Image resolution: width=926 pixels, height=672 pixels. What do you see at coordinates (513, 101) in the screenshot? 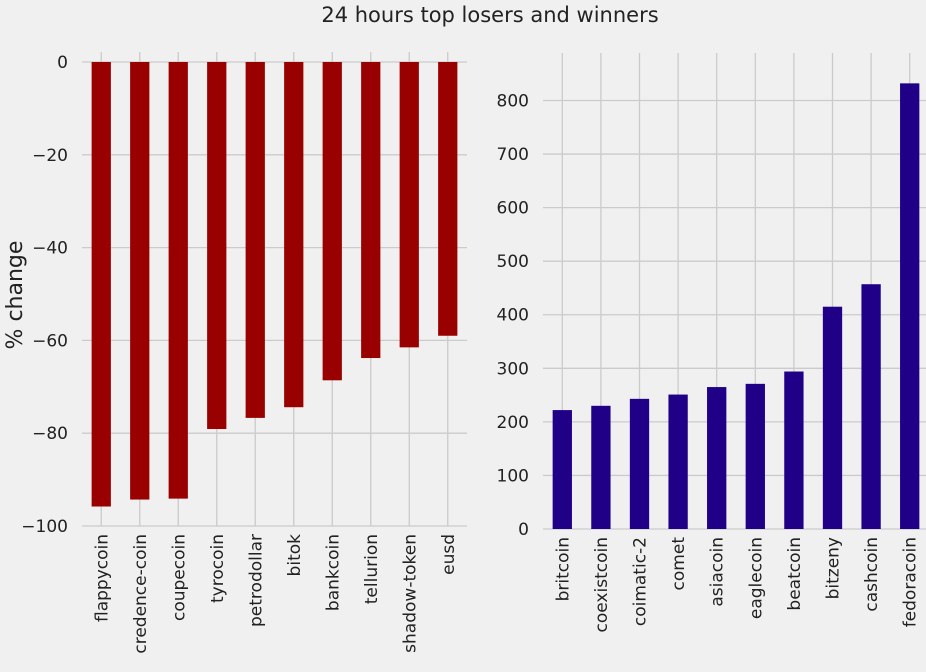
I see `winners-y-tick-label: 800` at bounding box center [513, 101].